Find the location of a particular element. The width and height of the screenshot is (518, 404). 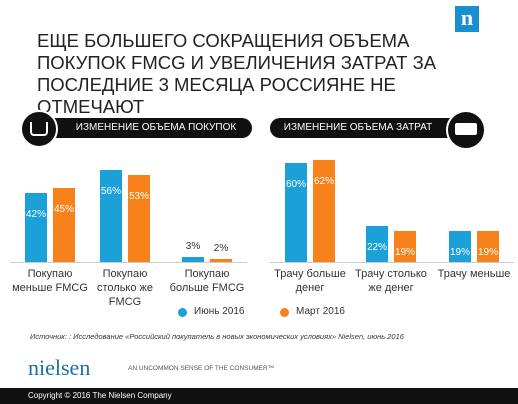

value-label: 56% is located at coordinates (110, 191).